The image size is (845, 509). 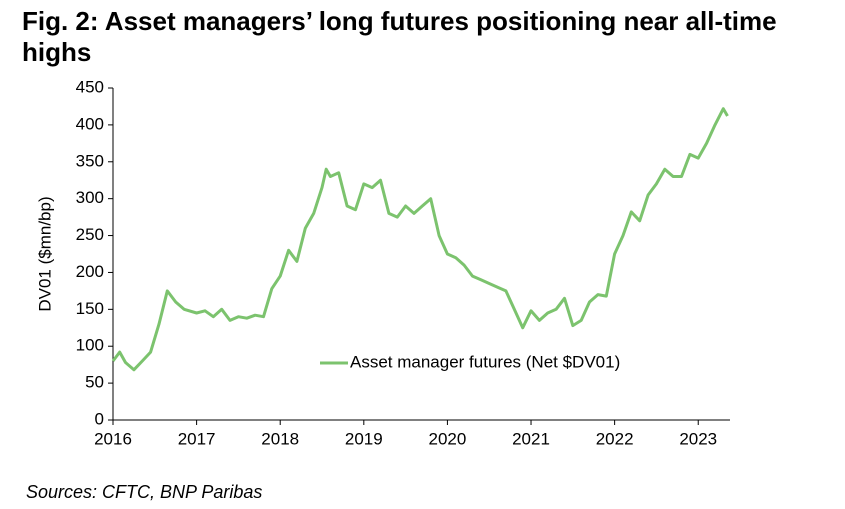 I want to click on y-axis-label: DV01 ($mn/bp), so click(x=44, y=253).